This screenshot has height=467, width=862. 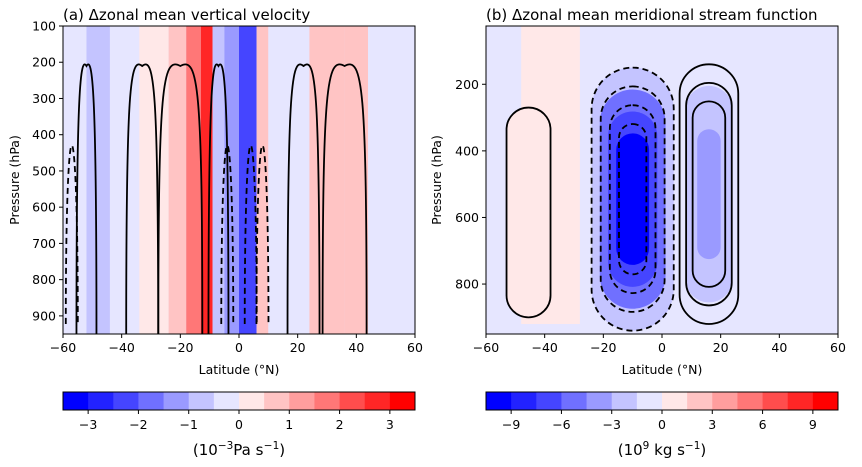 What do you see at coordinates (763, 424) in the screenshot?
I see `colorbar-tick-label: 6` at bounding box center [763, 424].